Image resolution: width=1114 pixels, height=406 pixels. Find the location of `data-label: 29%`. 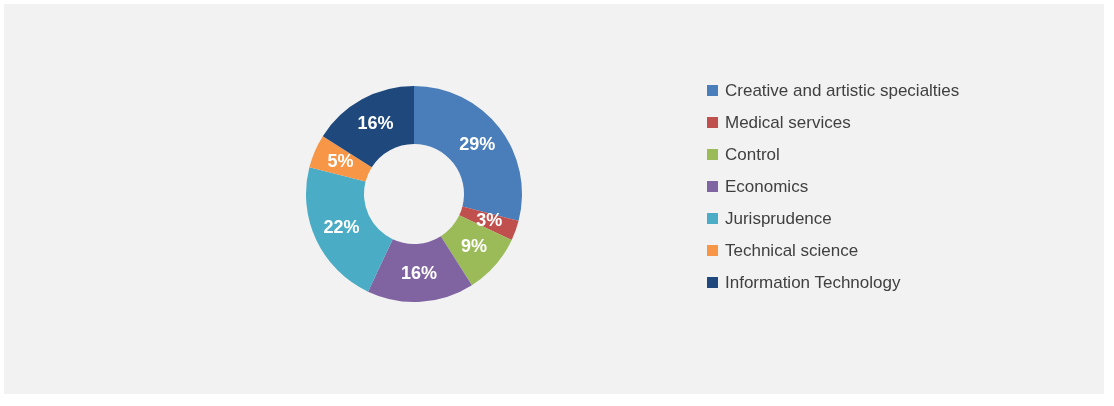

data-label: 29% is located at coordinates (477, 143).